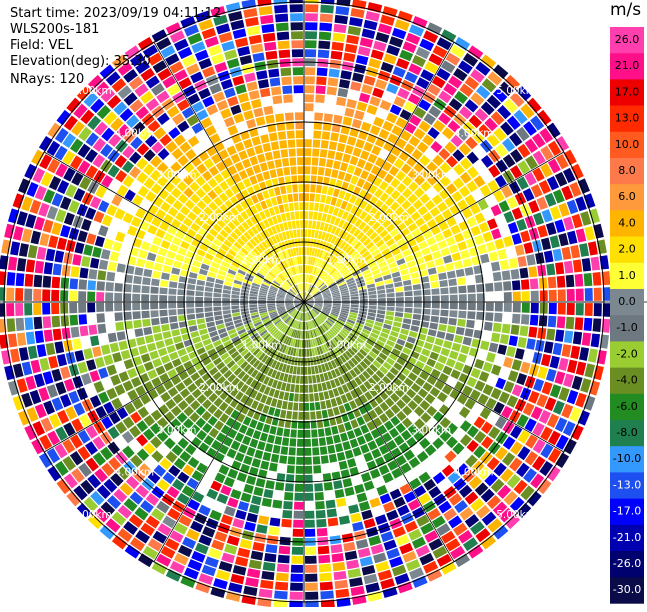 The width and height of the screenshot is (647, 612). I want to click on field-label: Field: VEL, so click(115, 46).